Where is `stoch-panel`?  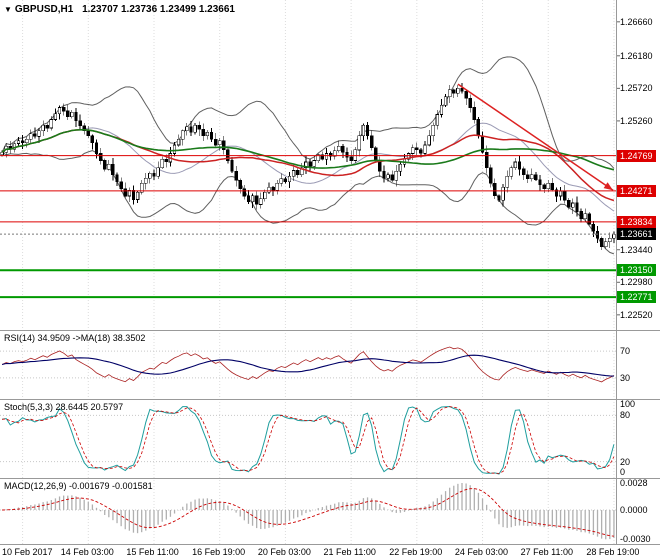
stoch-panel is located at coordinates (308, 440).